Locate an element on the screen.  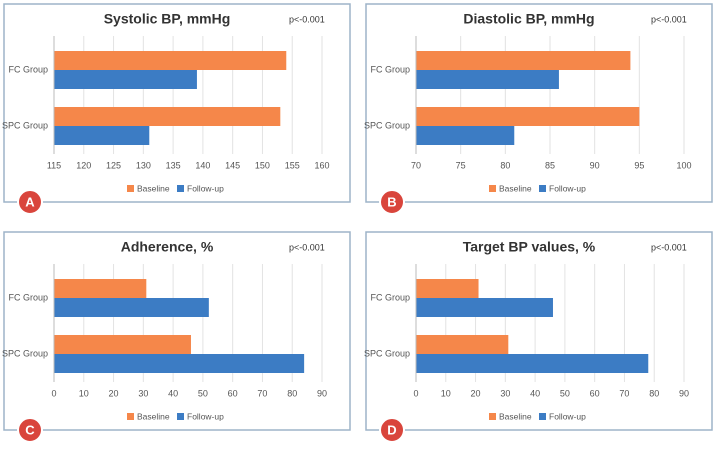
x-tick-label: 145 is located at coordinates (232, 165).